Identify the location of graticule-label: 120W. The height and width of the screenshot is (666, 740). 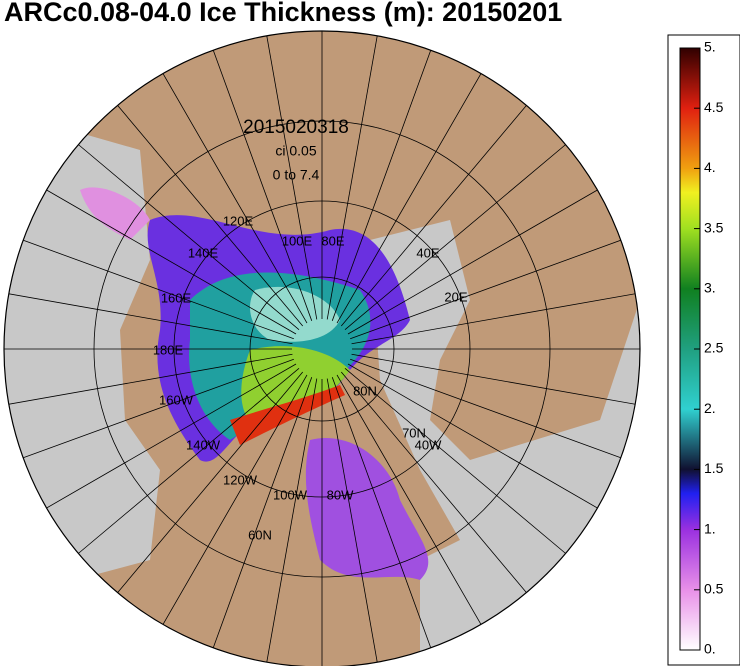
(240, 479).